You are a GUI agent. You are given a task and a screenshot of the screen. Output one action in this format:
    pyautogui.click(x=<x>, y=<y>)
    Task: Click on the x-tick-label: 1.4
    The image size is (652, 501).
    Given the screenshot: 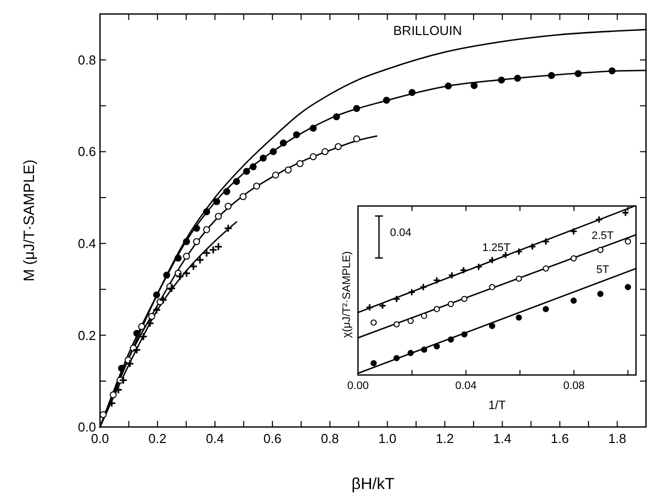 What is the action you would take?
    pyautogui.click(x=502, y=438)
    